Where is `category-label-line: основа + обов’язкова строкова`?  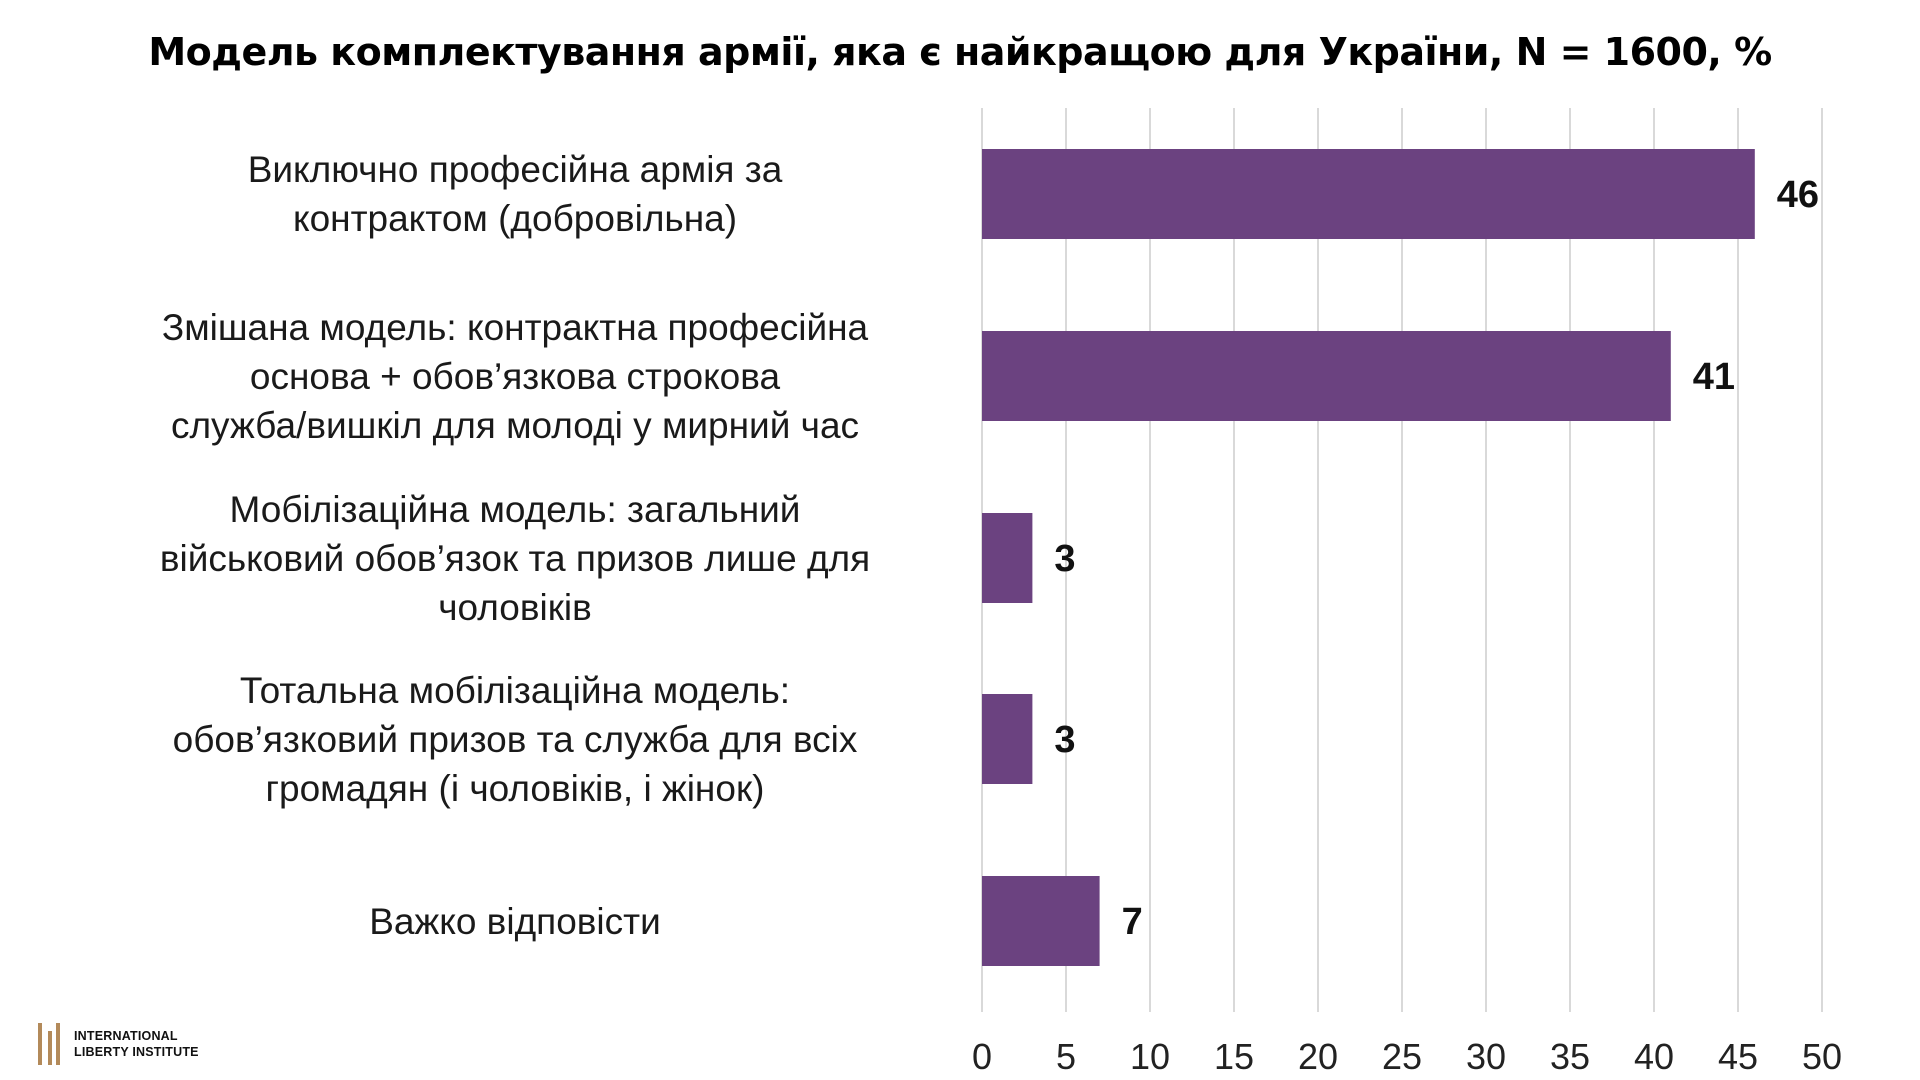
category-label-line: основа + обов’язкова строкова is located at coordinates (515, 376).